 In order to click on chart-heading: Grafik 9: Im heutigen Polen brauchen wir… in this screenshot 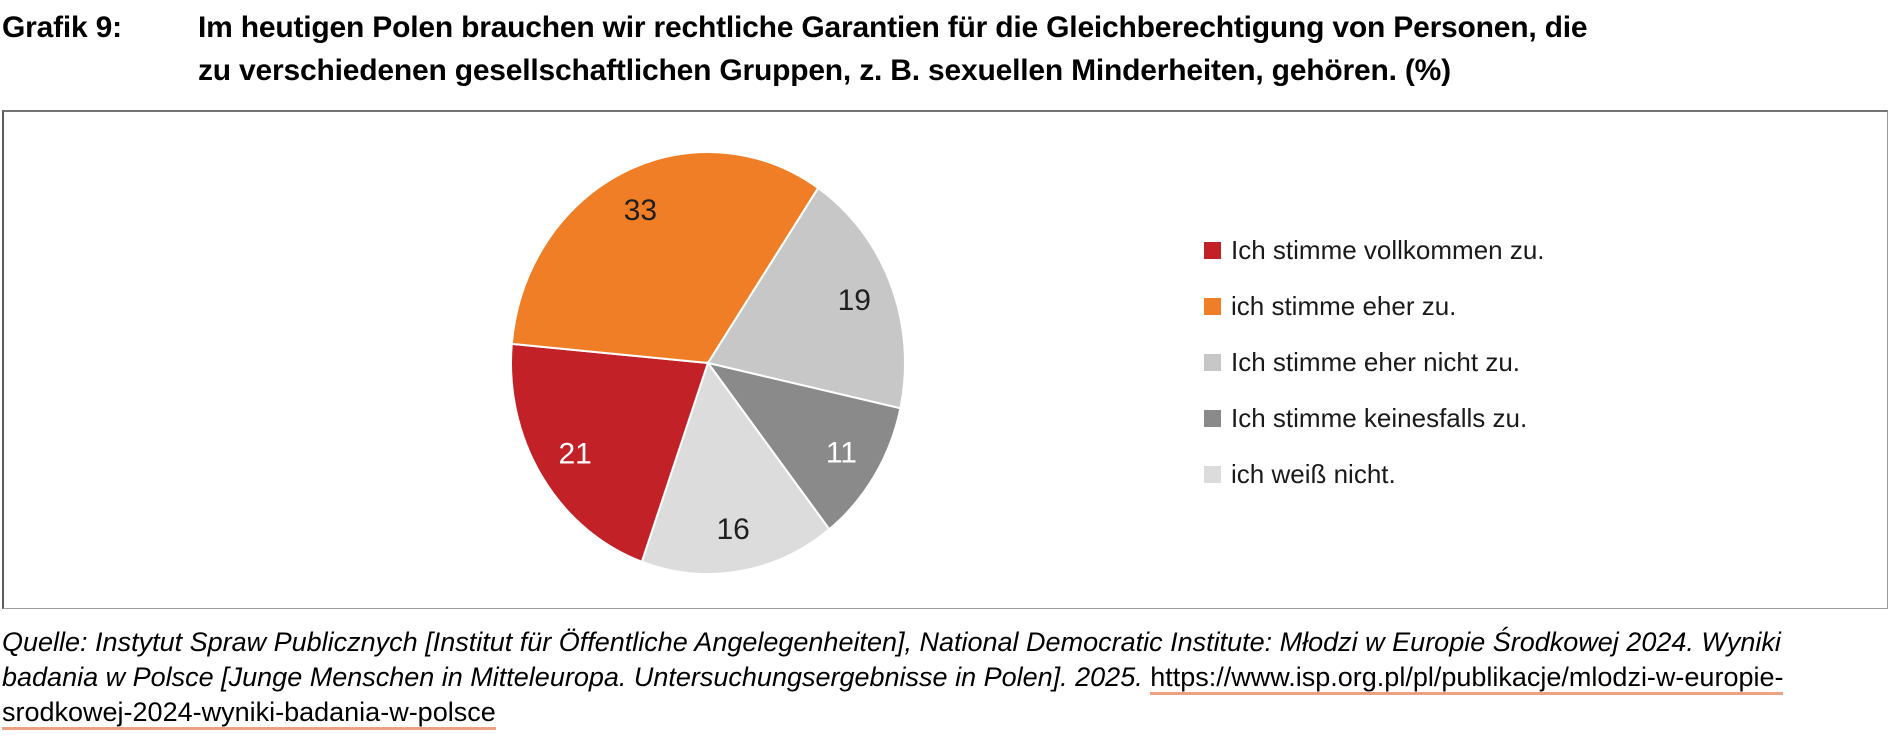, I will do `click(945, 49)`.